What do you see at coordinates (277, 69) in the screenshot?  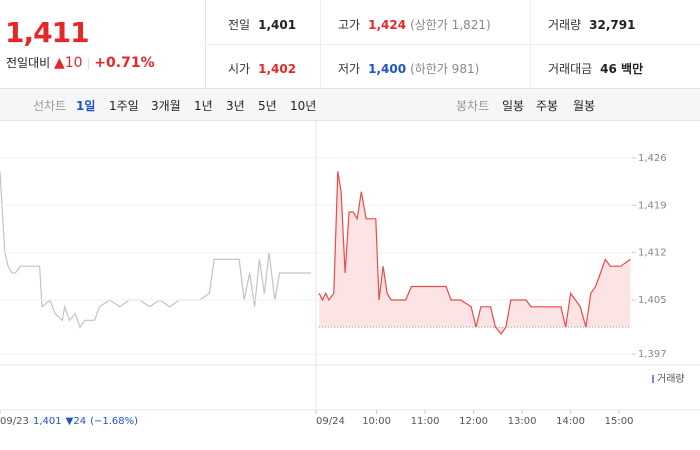 I see `stat-value: 1,402` at bounding box center [277, 69].